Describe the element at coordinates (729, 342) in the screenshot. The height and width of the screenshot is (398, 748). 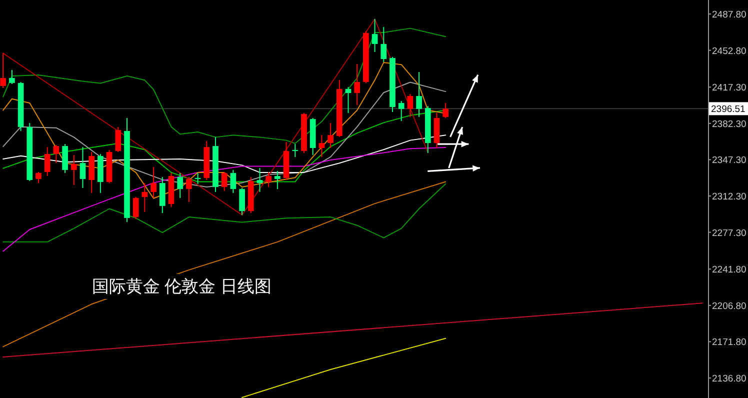
I see `y-tick-label: 2171.80` at that location.